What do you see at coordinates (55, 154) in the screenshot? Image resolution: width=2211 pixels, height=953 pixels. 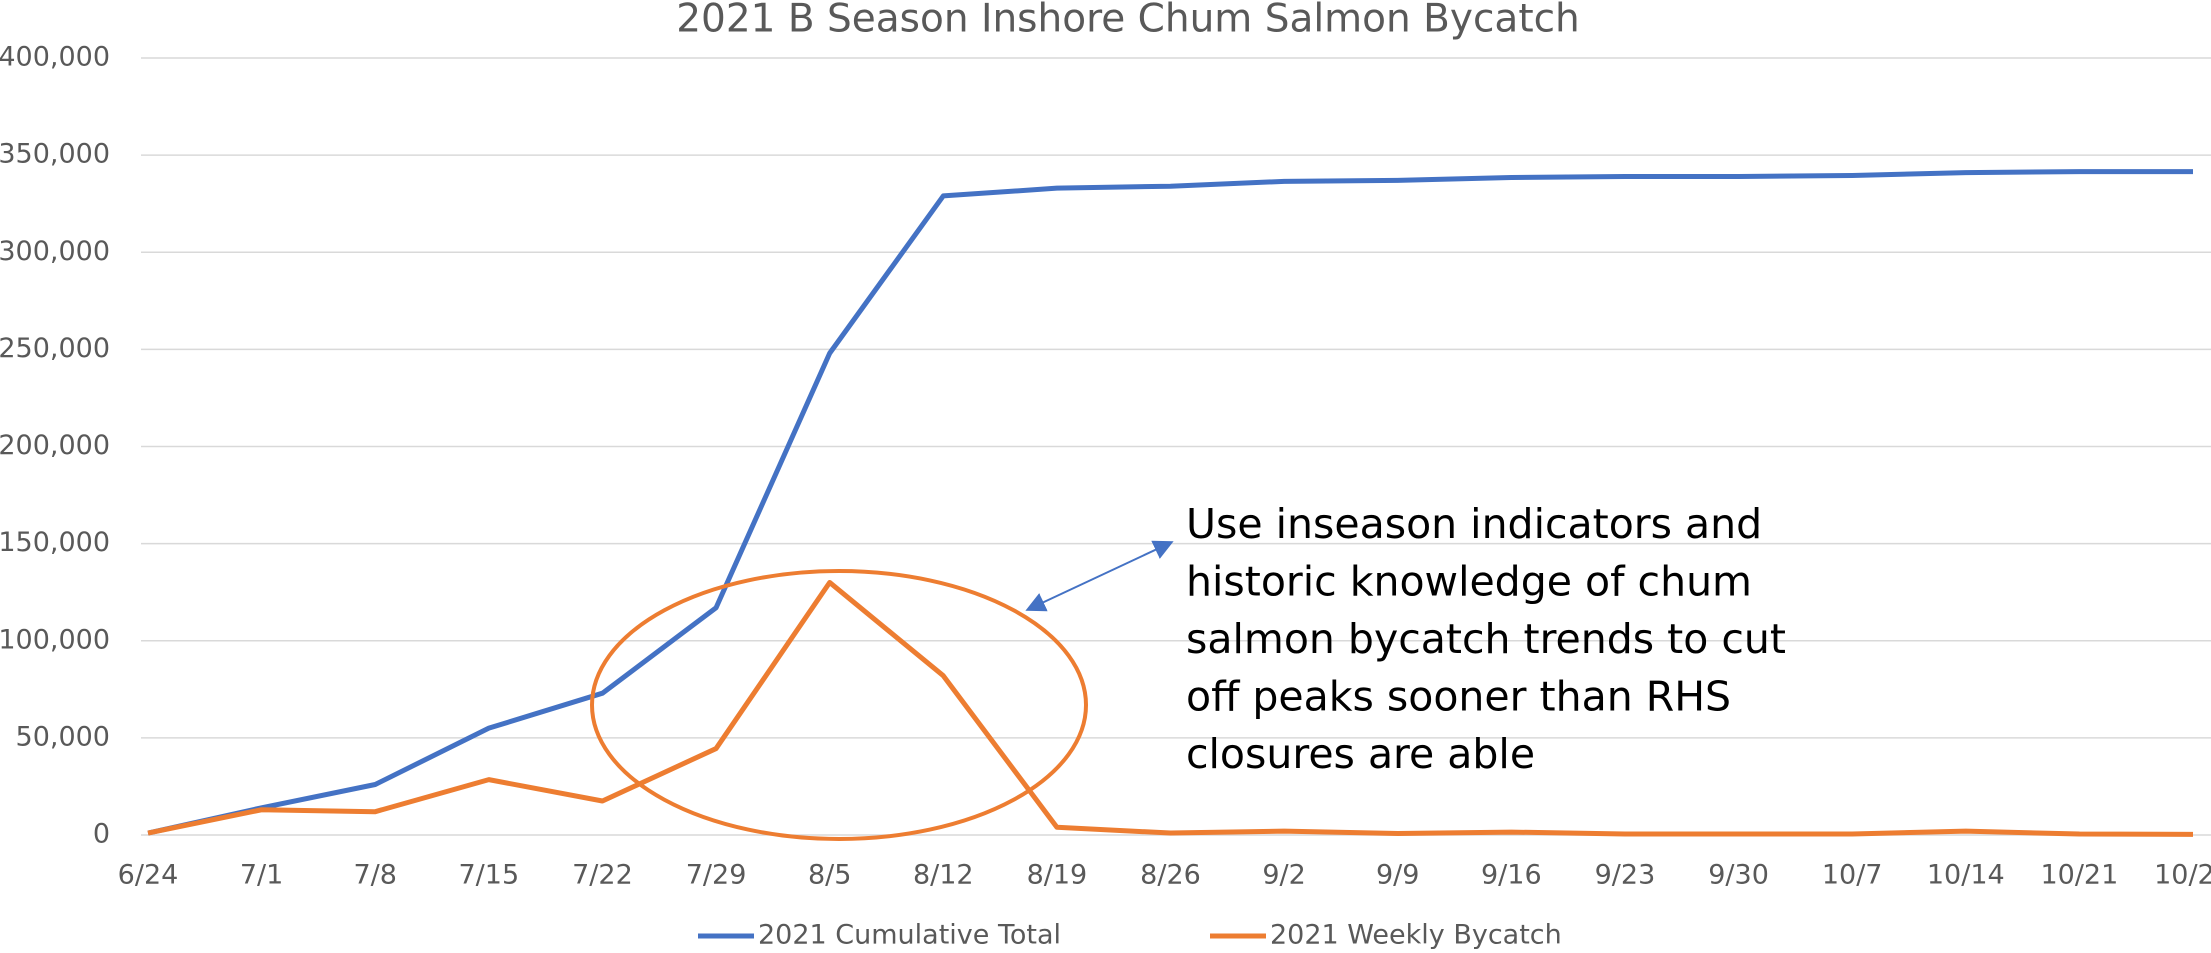 I see `y-tick-label: 350,000` at bounding box center [55, 154].